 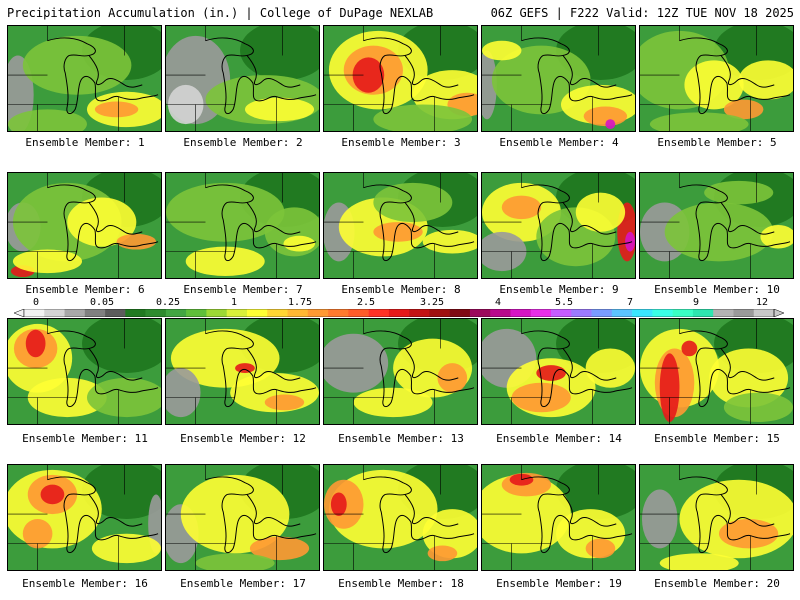 What do you see at coordinates (717, 438) in the screenshot?
I see `ensemble-member-label: Ensemble Member: 15` at bounding box center [717, 438].